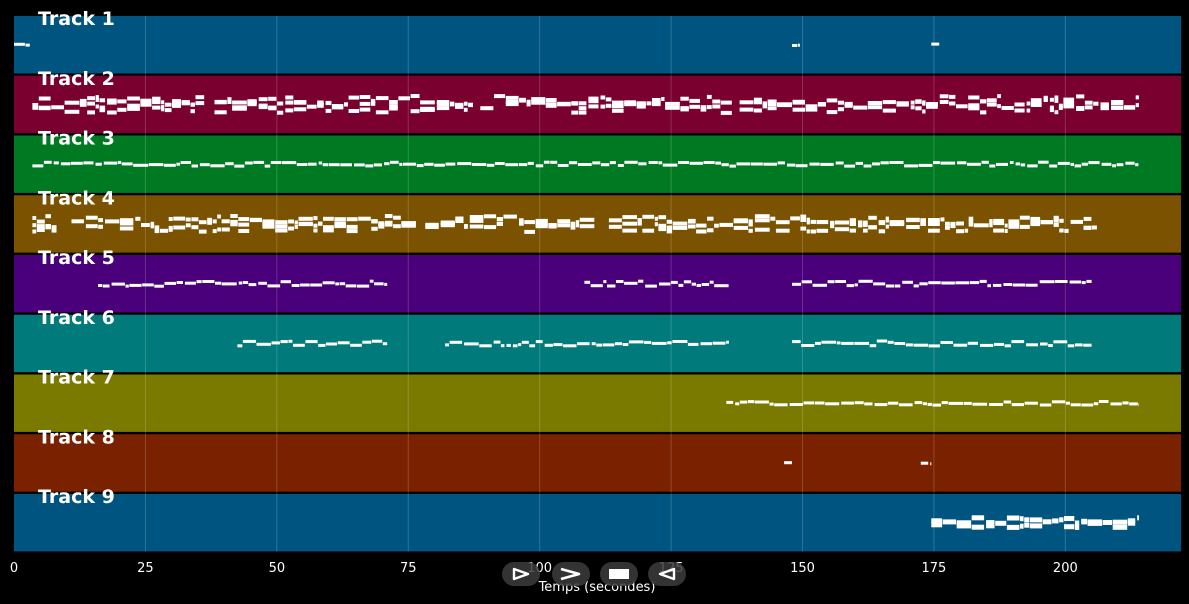 Image resolution: width=1189 pixels, height=604 pixels. What do you see at coordinates (76, 378) in the screenshot?
I see `track-title-7: Track 7` at bounding box center [76, 378].